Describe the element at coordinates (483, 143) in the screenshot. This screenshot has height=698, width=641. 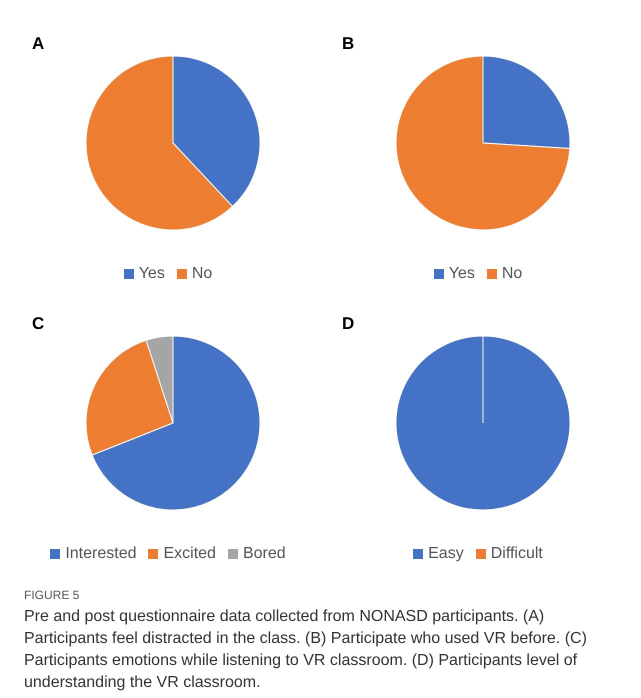
I see `pie-slice` at that location.